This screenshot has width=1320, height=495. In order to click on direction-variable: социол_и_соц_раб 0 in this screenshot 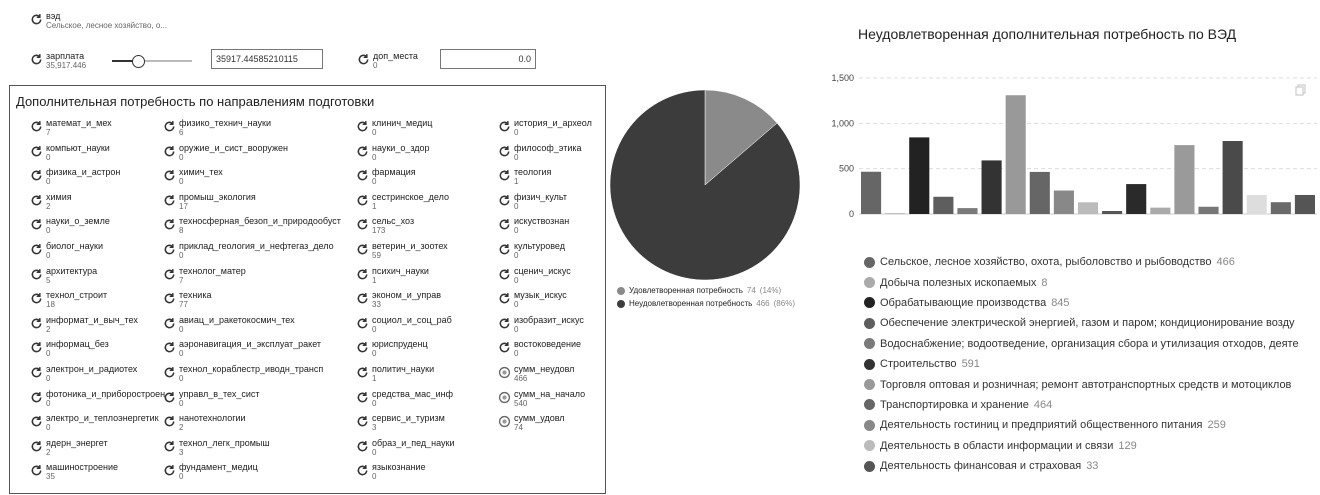, I will do `click(404, 324)`.